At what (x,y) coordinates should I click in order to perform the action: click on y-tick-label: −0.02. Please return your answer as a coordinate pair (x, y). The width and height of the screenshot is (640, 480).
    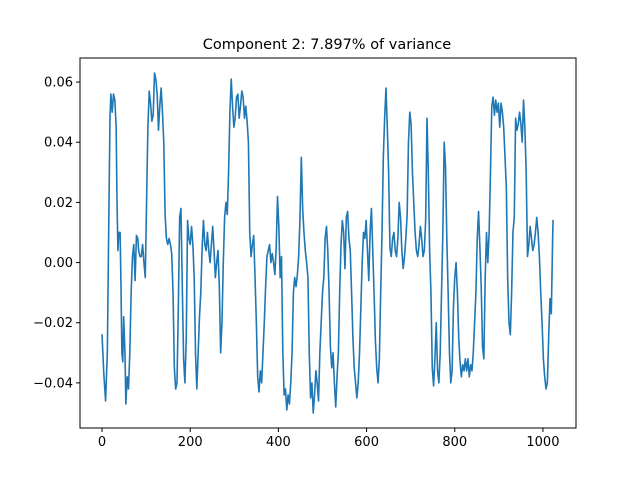
    Looking at the image, I should click on (53, 323).